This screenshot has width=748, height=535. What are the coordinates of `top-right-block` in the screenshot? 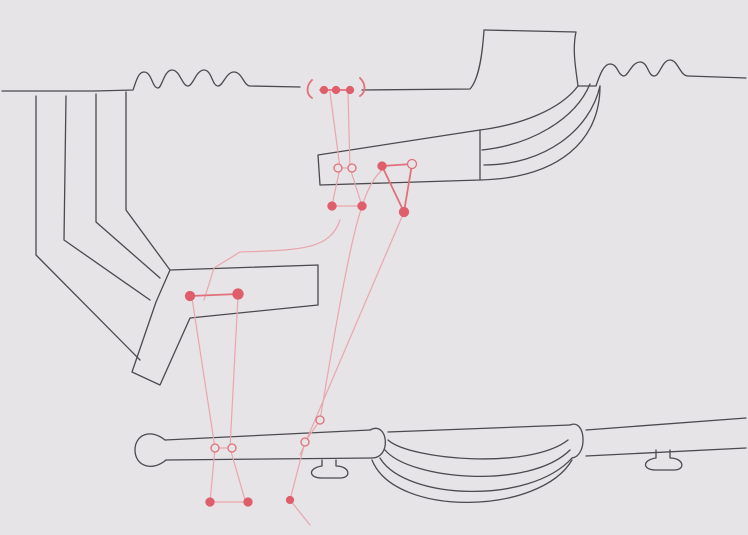 It's located at (531, 58).